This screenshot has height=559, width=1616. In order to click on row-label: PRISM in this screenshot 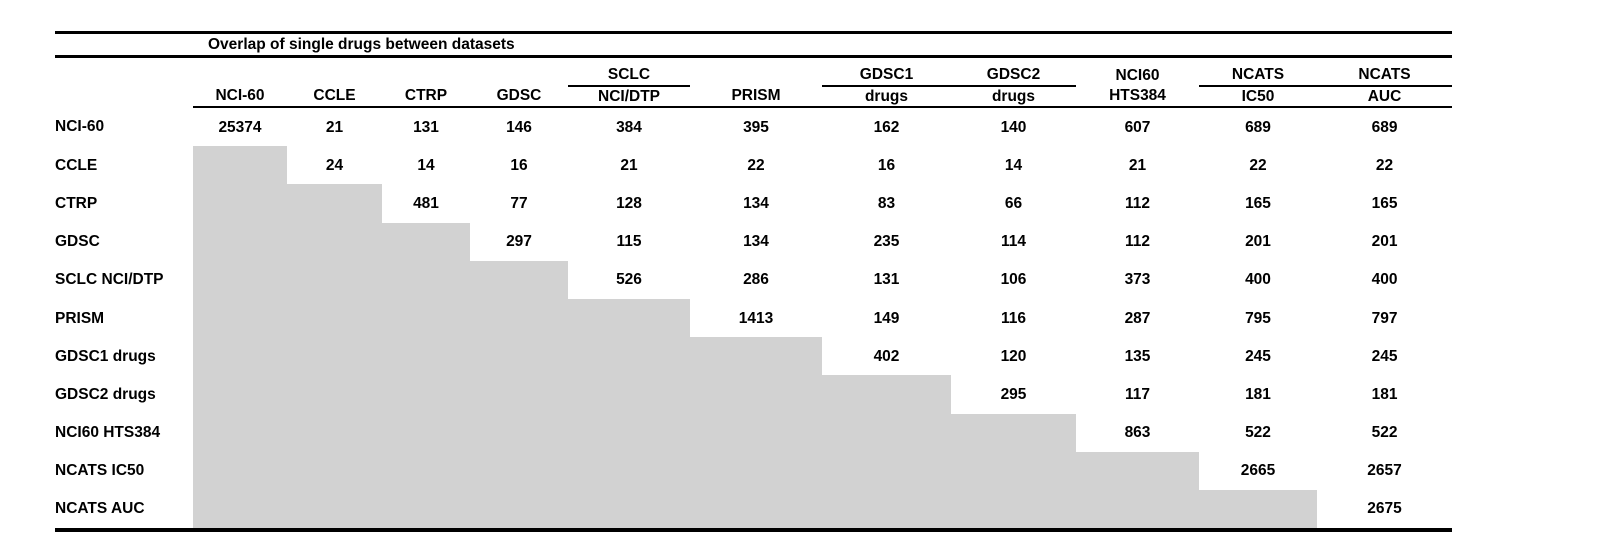, I will do `click(80, 318)`.